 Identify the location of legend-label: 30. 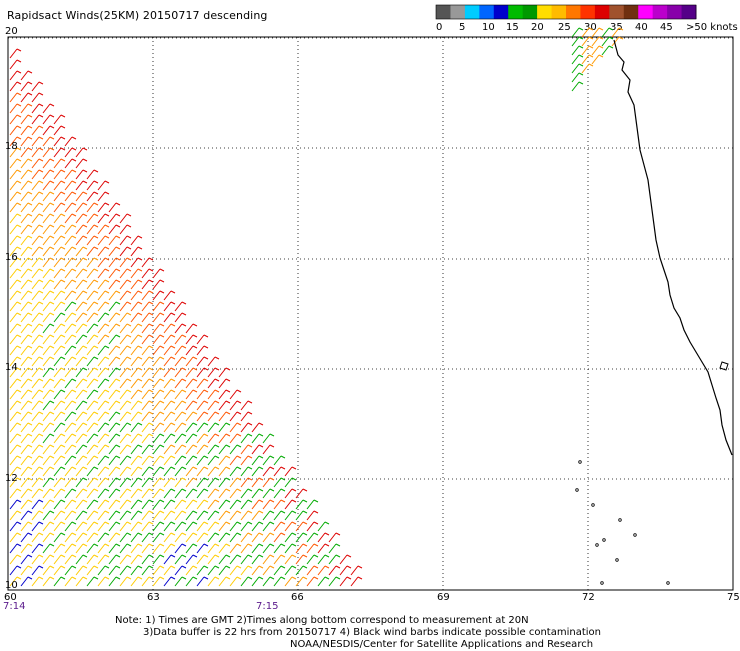
(590, 27).